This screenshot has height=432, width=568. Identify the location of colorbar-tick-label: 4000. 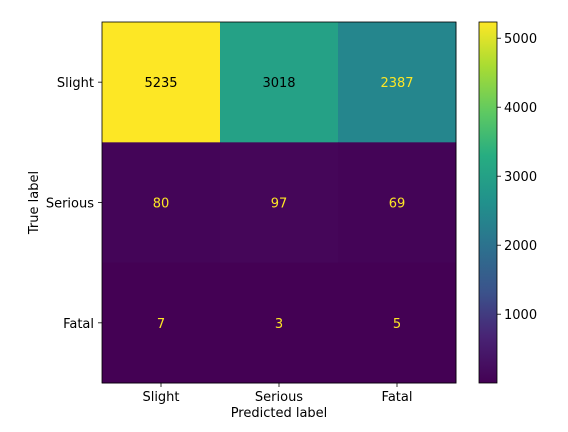
(520, 108).